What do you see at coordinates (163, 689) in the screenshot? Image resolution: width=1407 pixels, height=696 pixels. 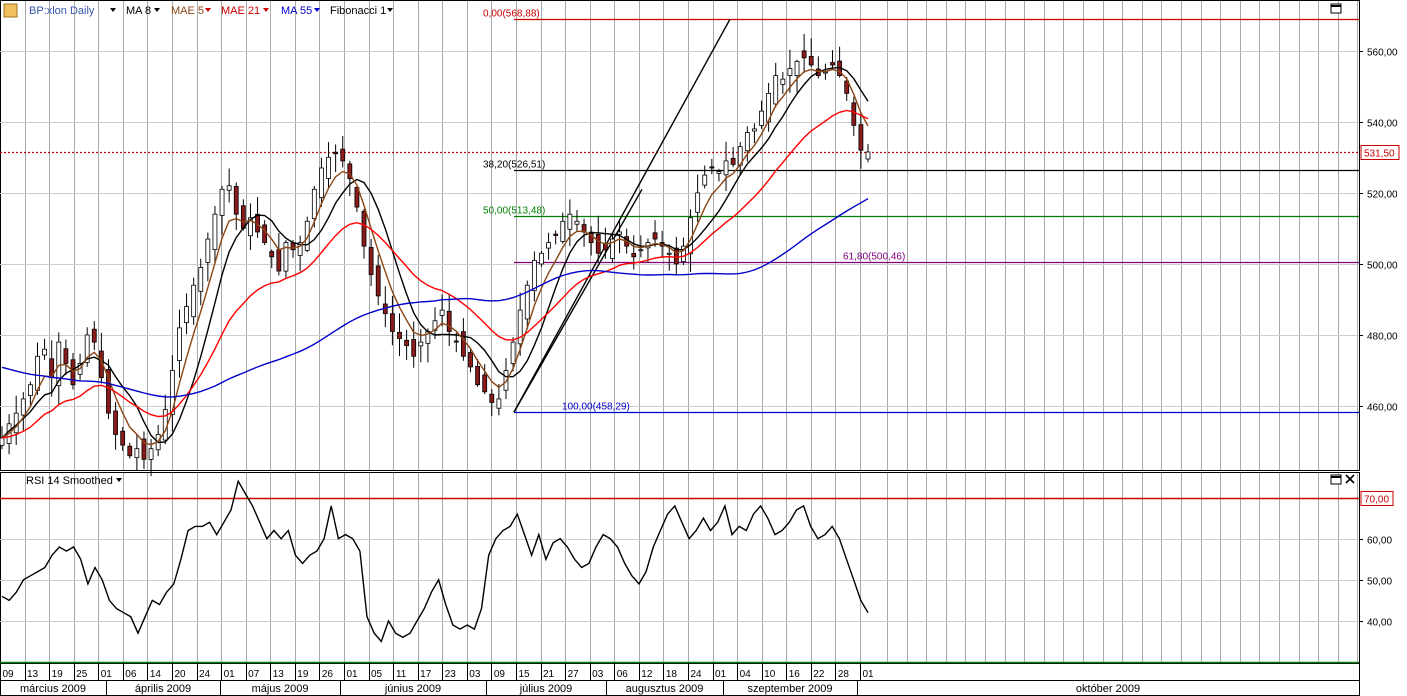 I see `month-label: április 2009` at bounding box center [163, 689].